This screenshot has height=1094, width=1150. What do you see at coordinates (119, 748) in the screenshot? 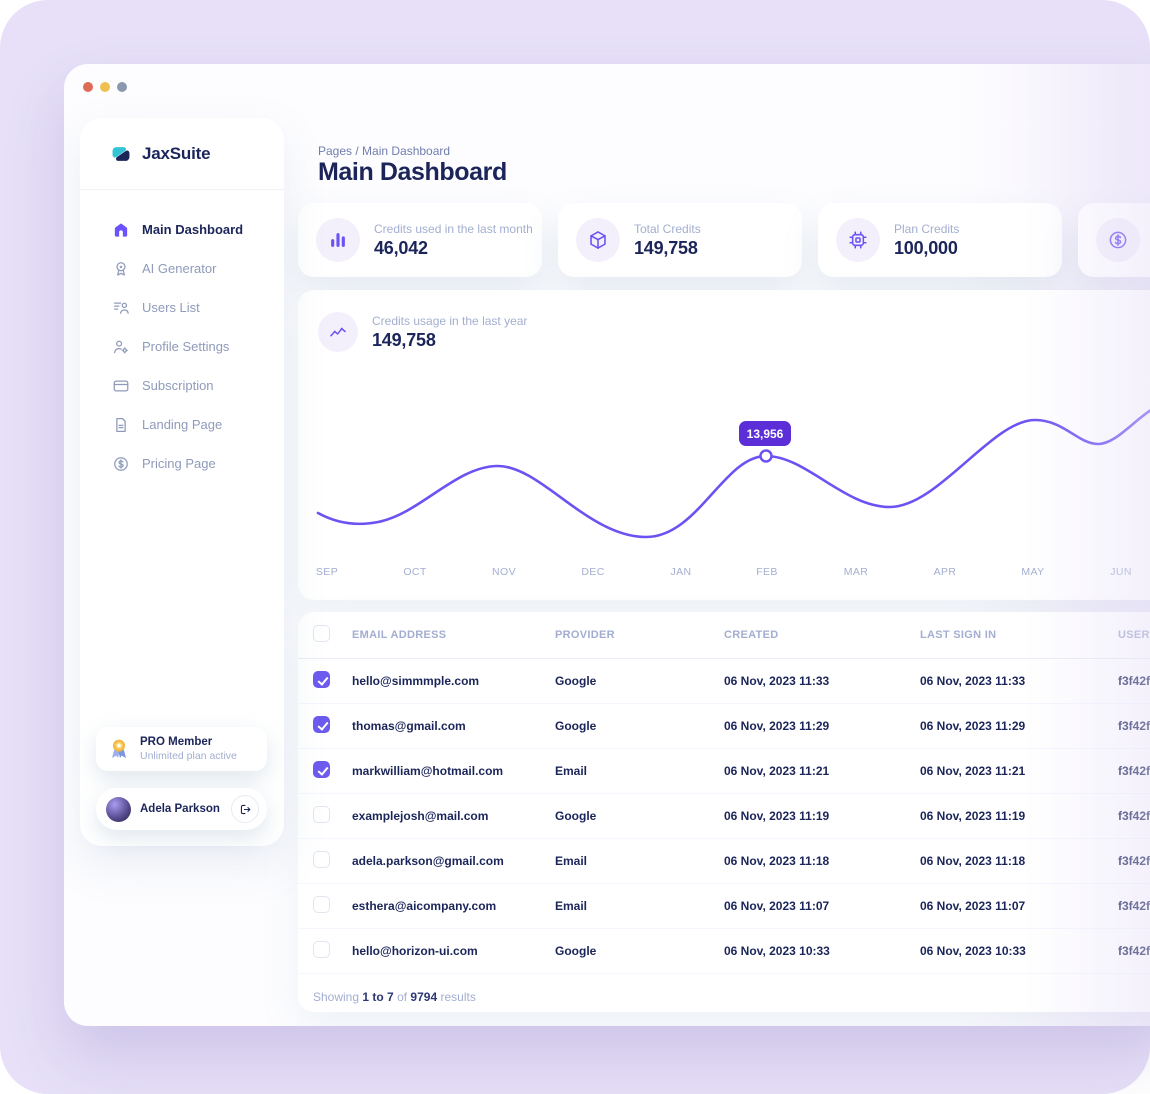
I see `medal-icon` at bounding box center [119, 748].